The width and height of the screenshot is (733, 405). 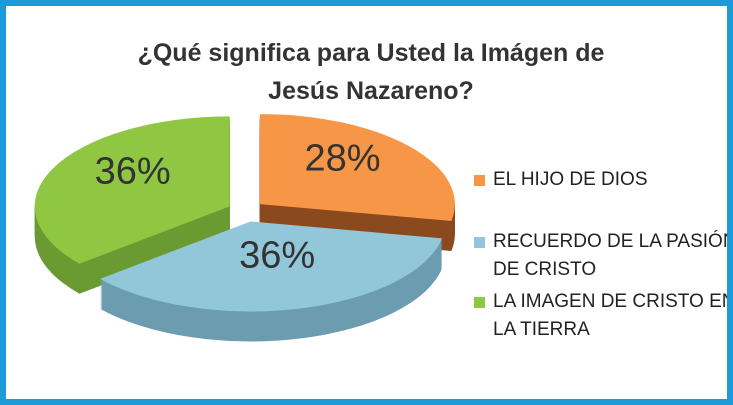 I want to click on legend-label: EL HIJO DE DIOS, so click(x=570, y=179).